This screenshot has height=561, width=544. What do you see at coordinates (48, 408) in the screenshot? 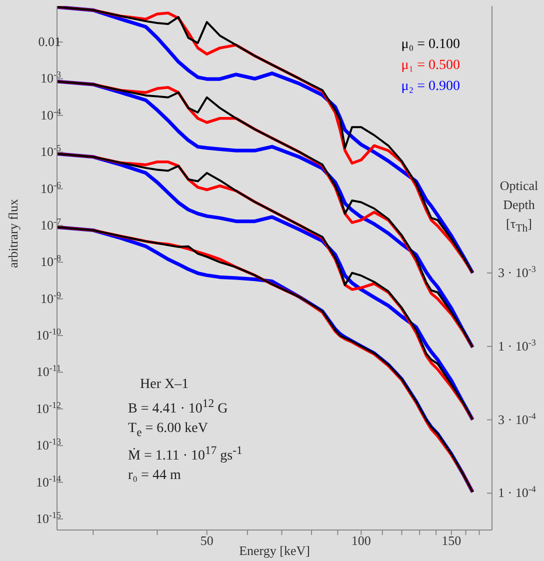
I see `y-tick-label: 10$^{-12}$` at bounding box center [48, 408].